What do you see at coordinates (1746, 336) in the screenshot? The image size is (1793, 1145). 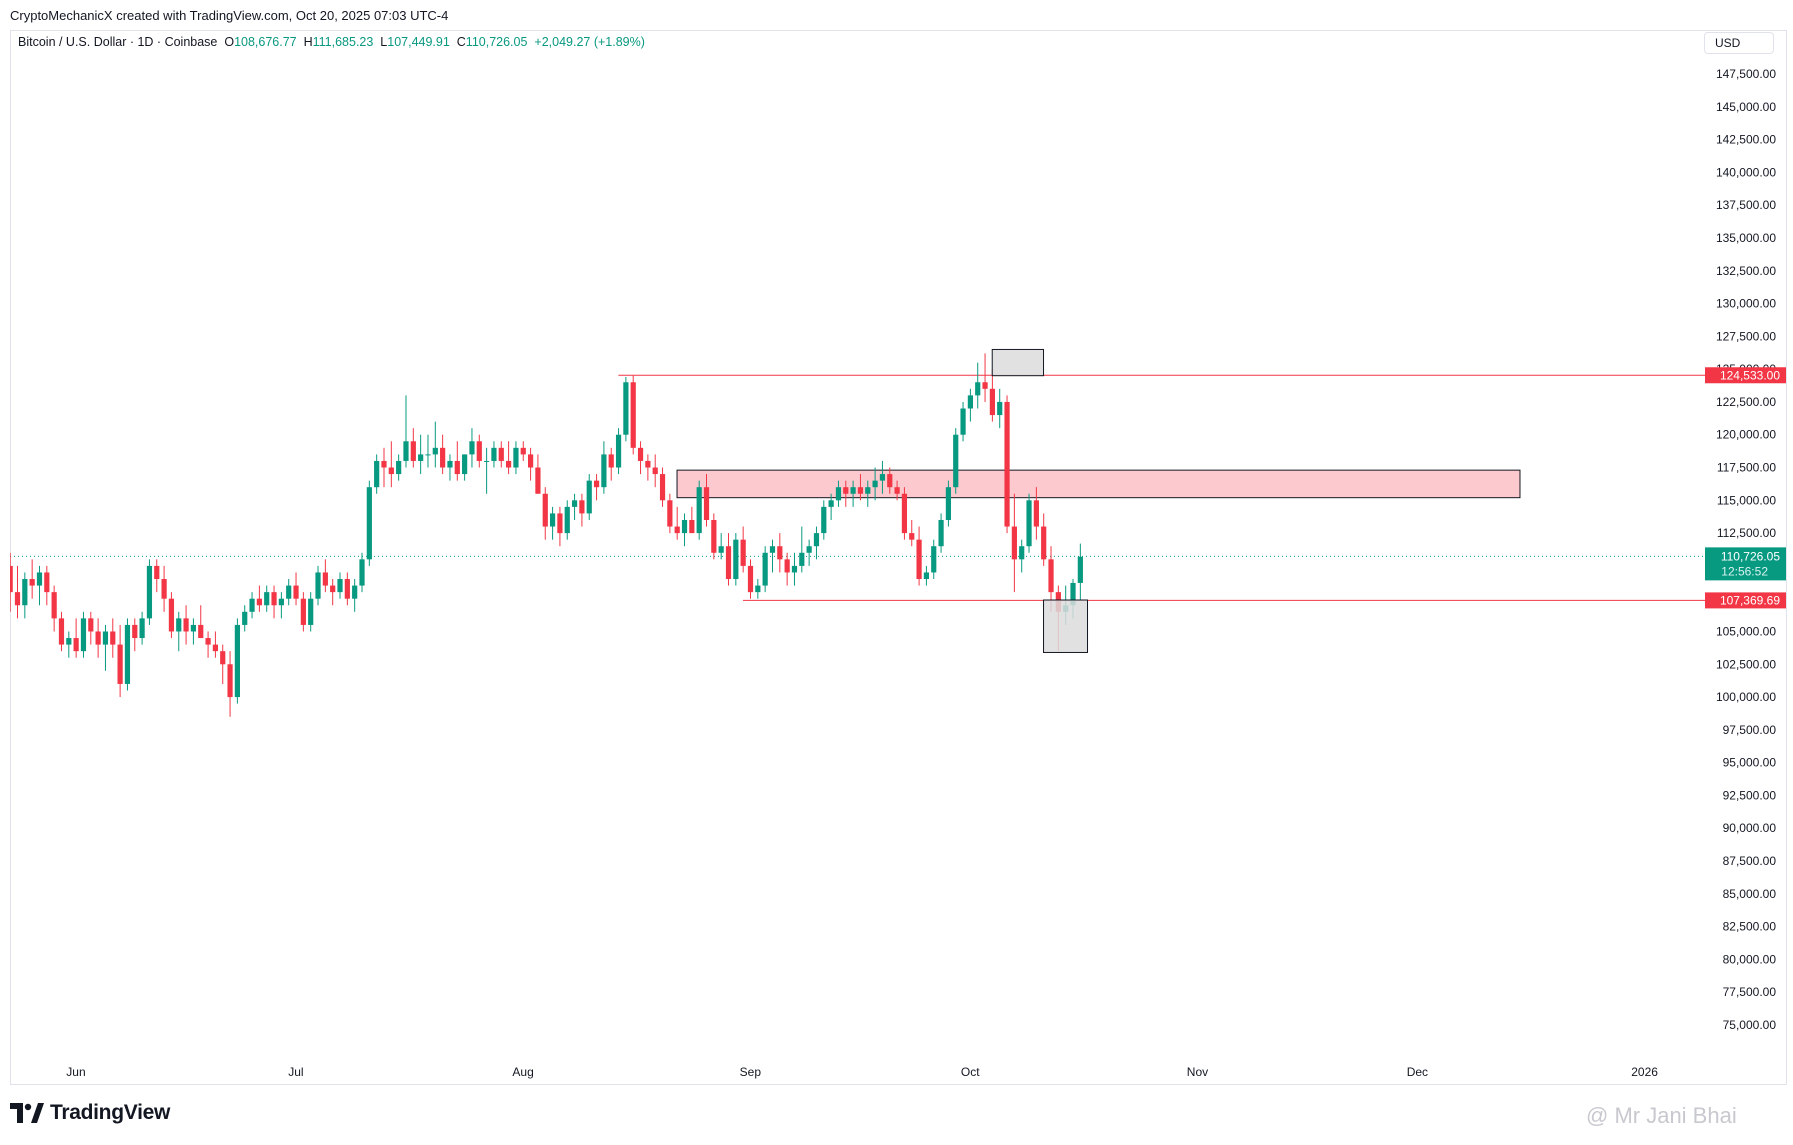 I see `y-tick-label: 127,500.00` at bounding box center [1746, 336].